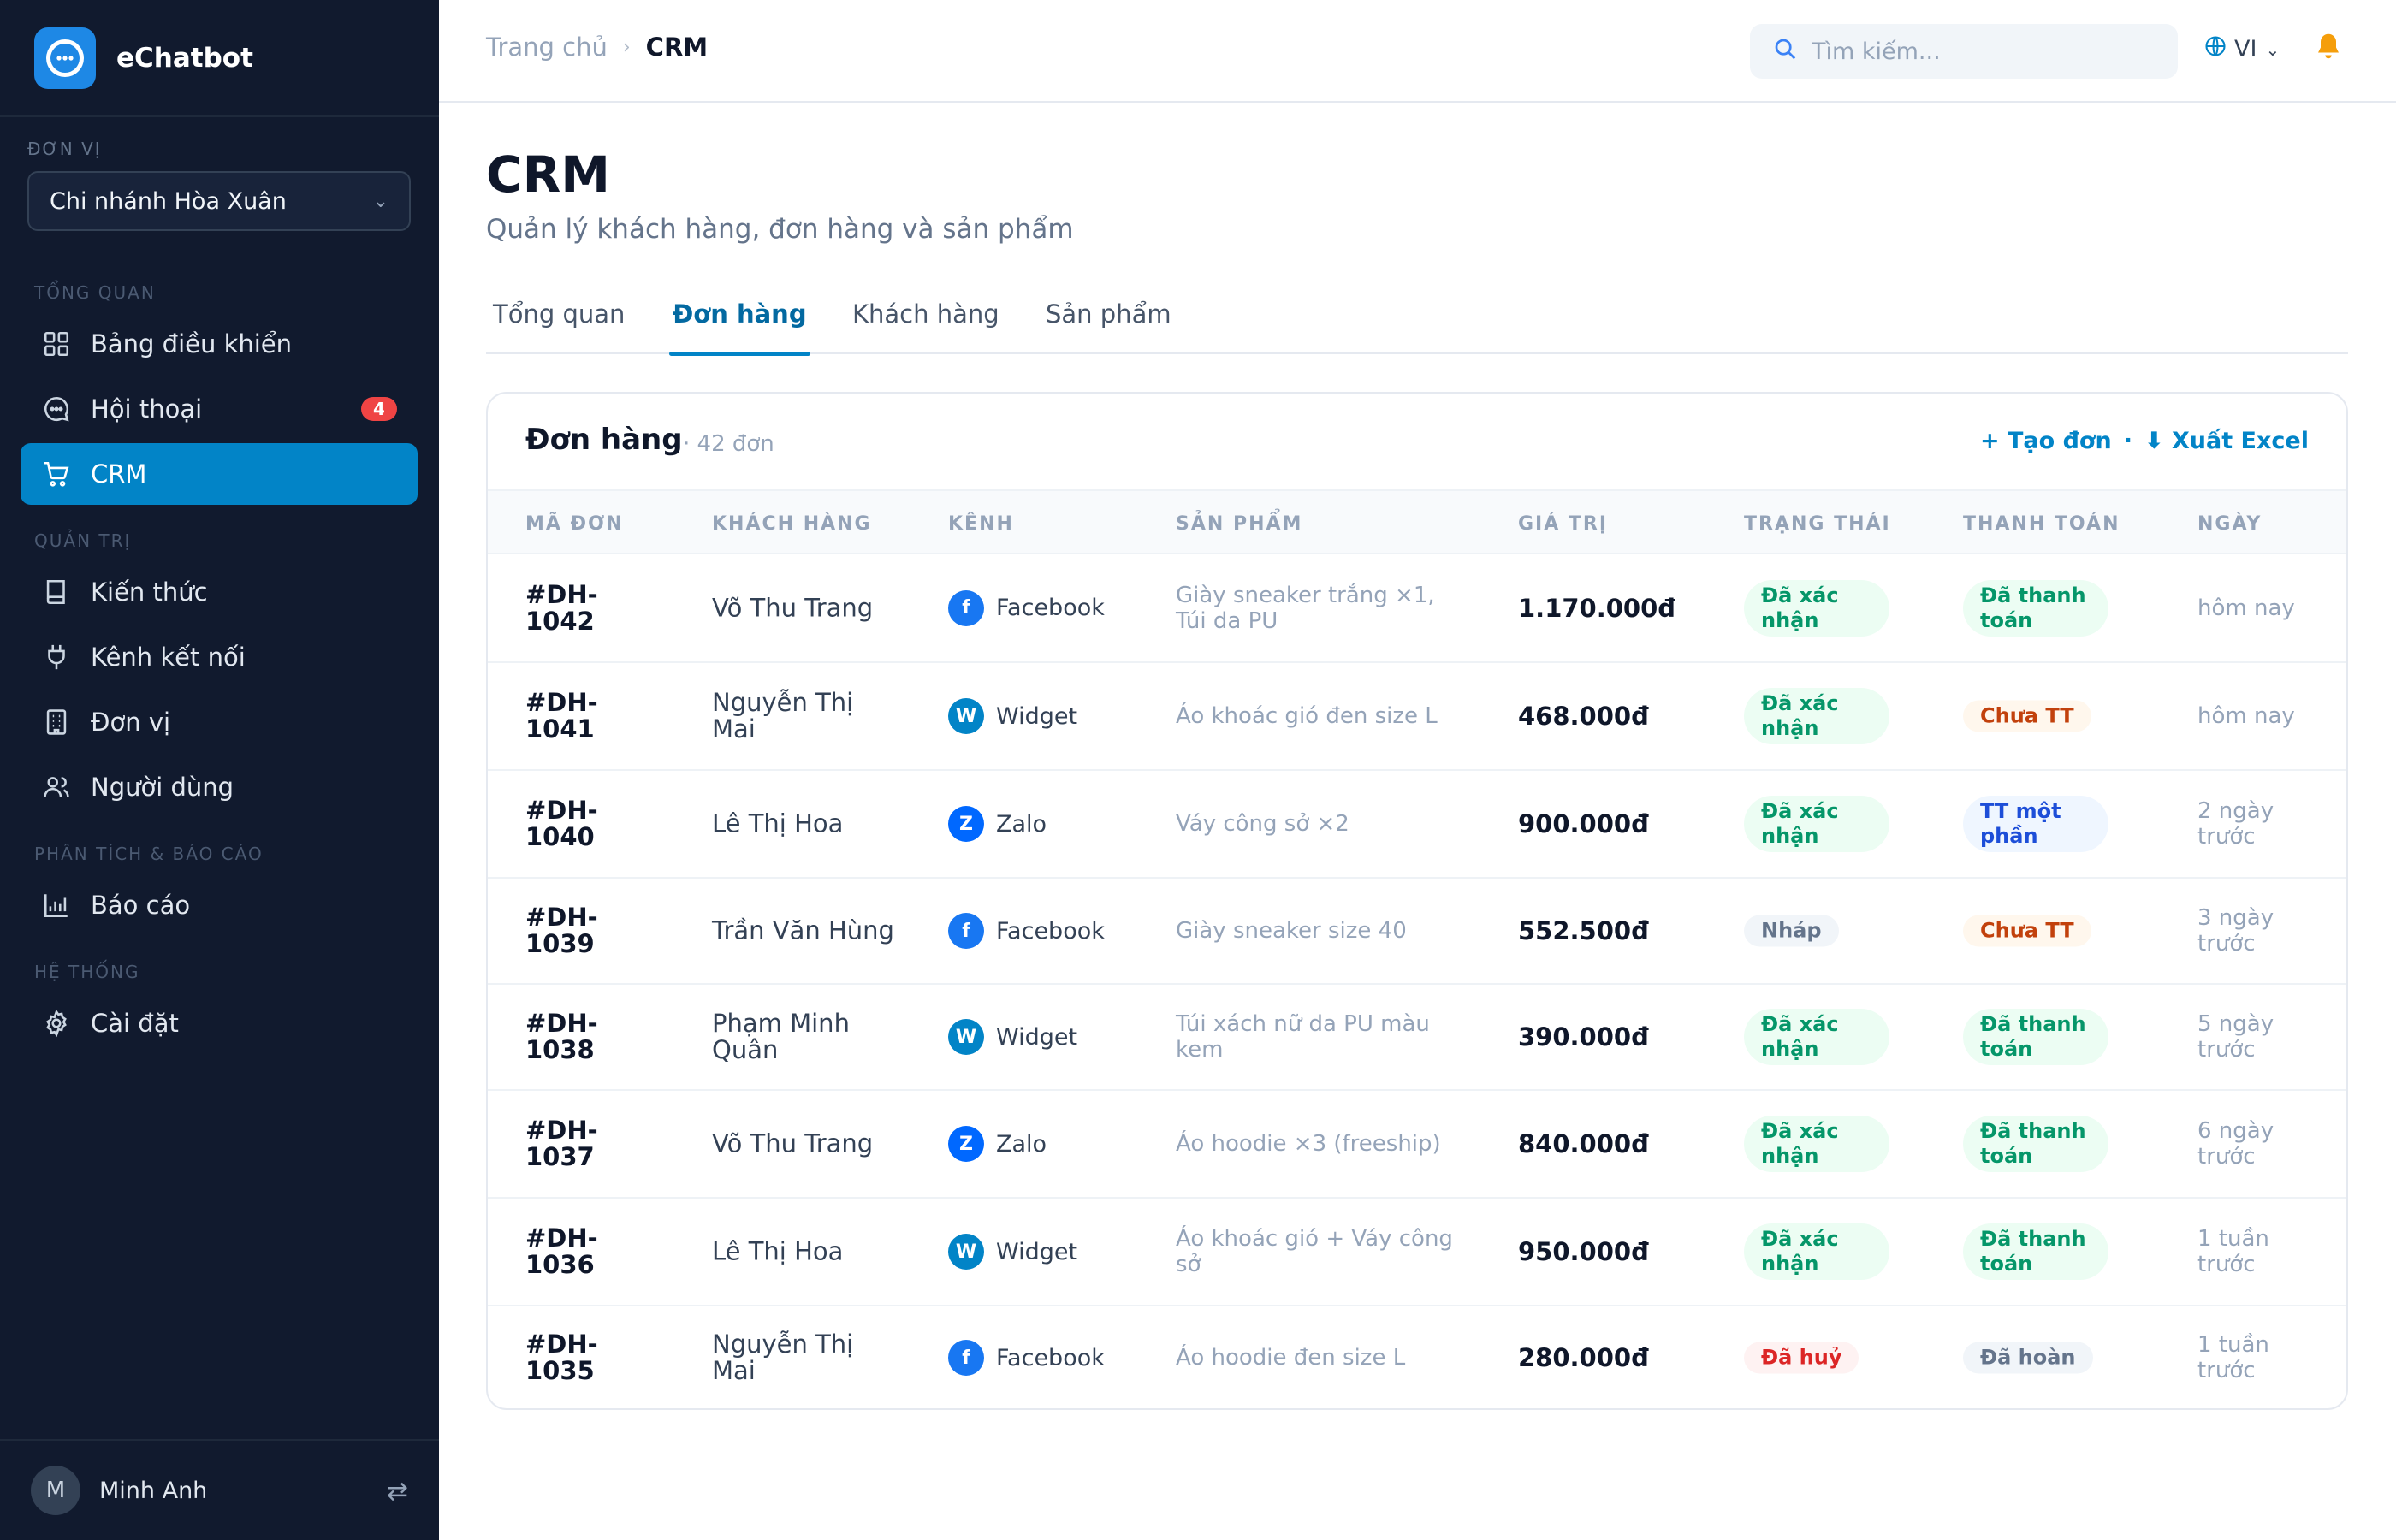 The image size is (2396, 1540). What do you see at coordinates (1584, 1251) in the screenshot?
I see `order-value: 950.000đ` at bounding box center [1584, 1251].